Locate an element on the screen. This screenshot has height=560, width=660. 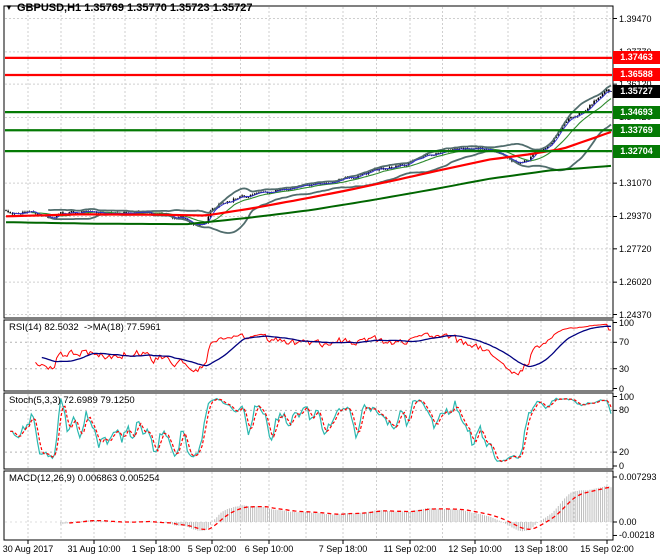
macd-signal-line is located at coordinates (340, 508).